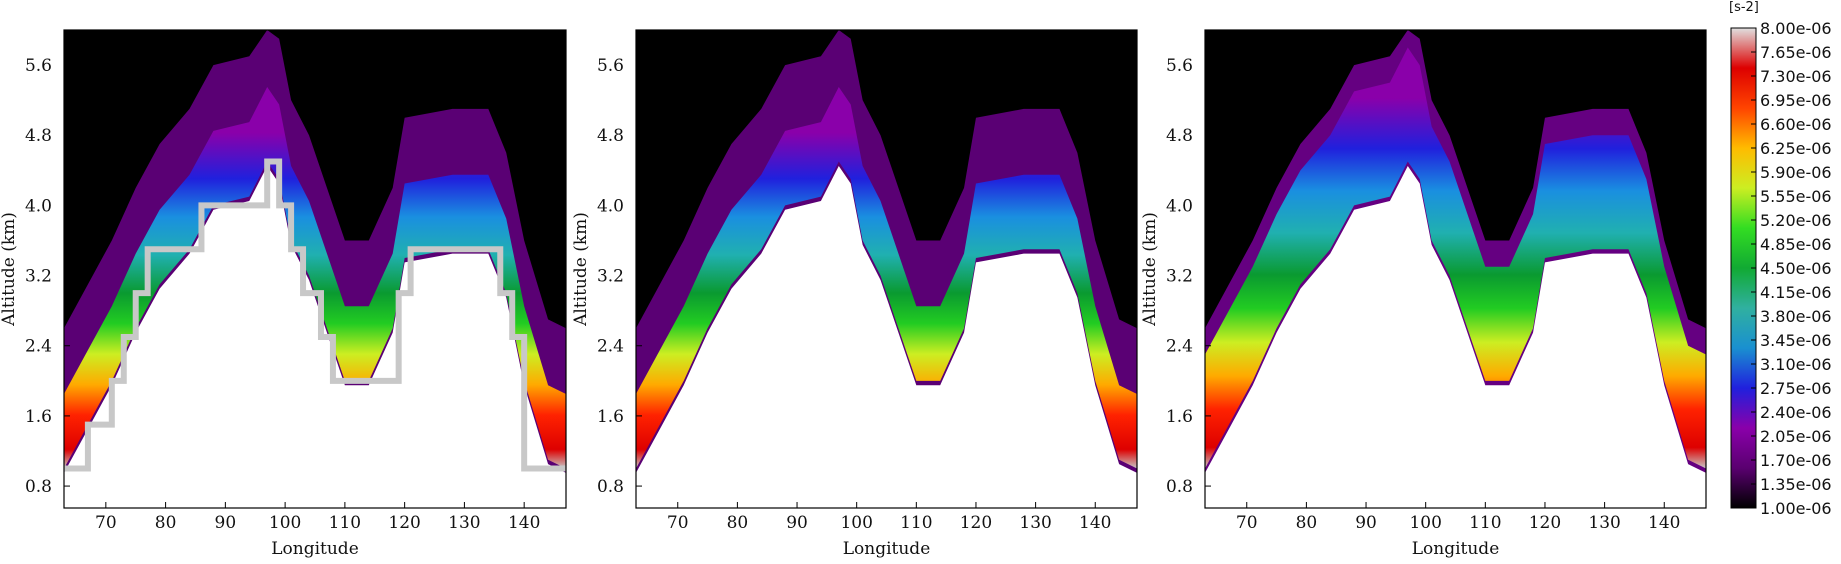 This screenshot has width=1841, height=564. What do you see at coordinates (1796, 244) in the screenshot?
I see `colorbar-tick-label: 4.85e-06` at bounding box center [1796, 244].